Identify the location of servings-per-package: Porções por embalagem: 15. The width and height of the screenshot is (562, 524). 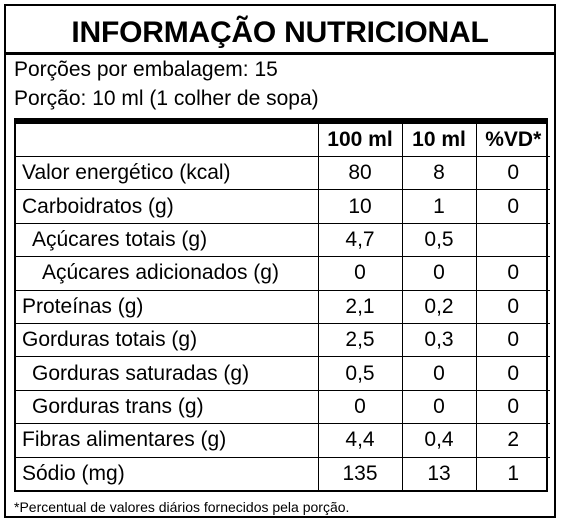
(146, 69).